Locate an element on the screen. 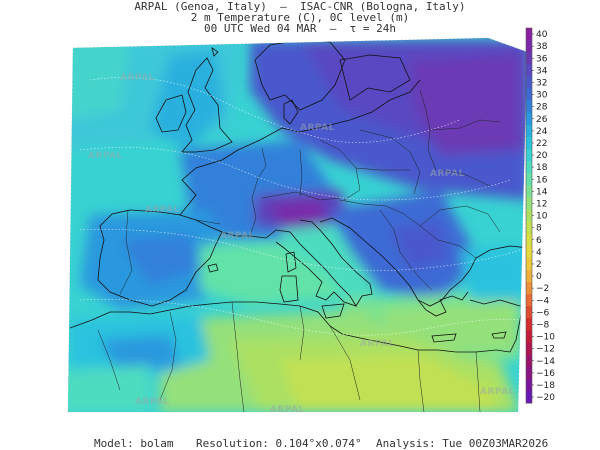 The height and width of the screenshot is (450, 600). colorbar-label: −6 is located at coordinates (543, 313).